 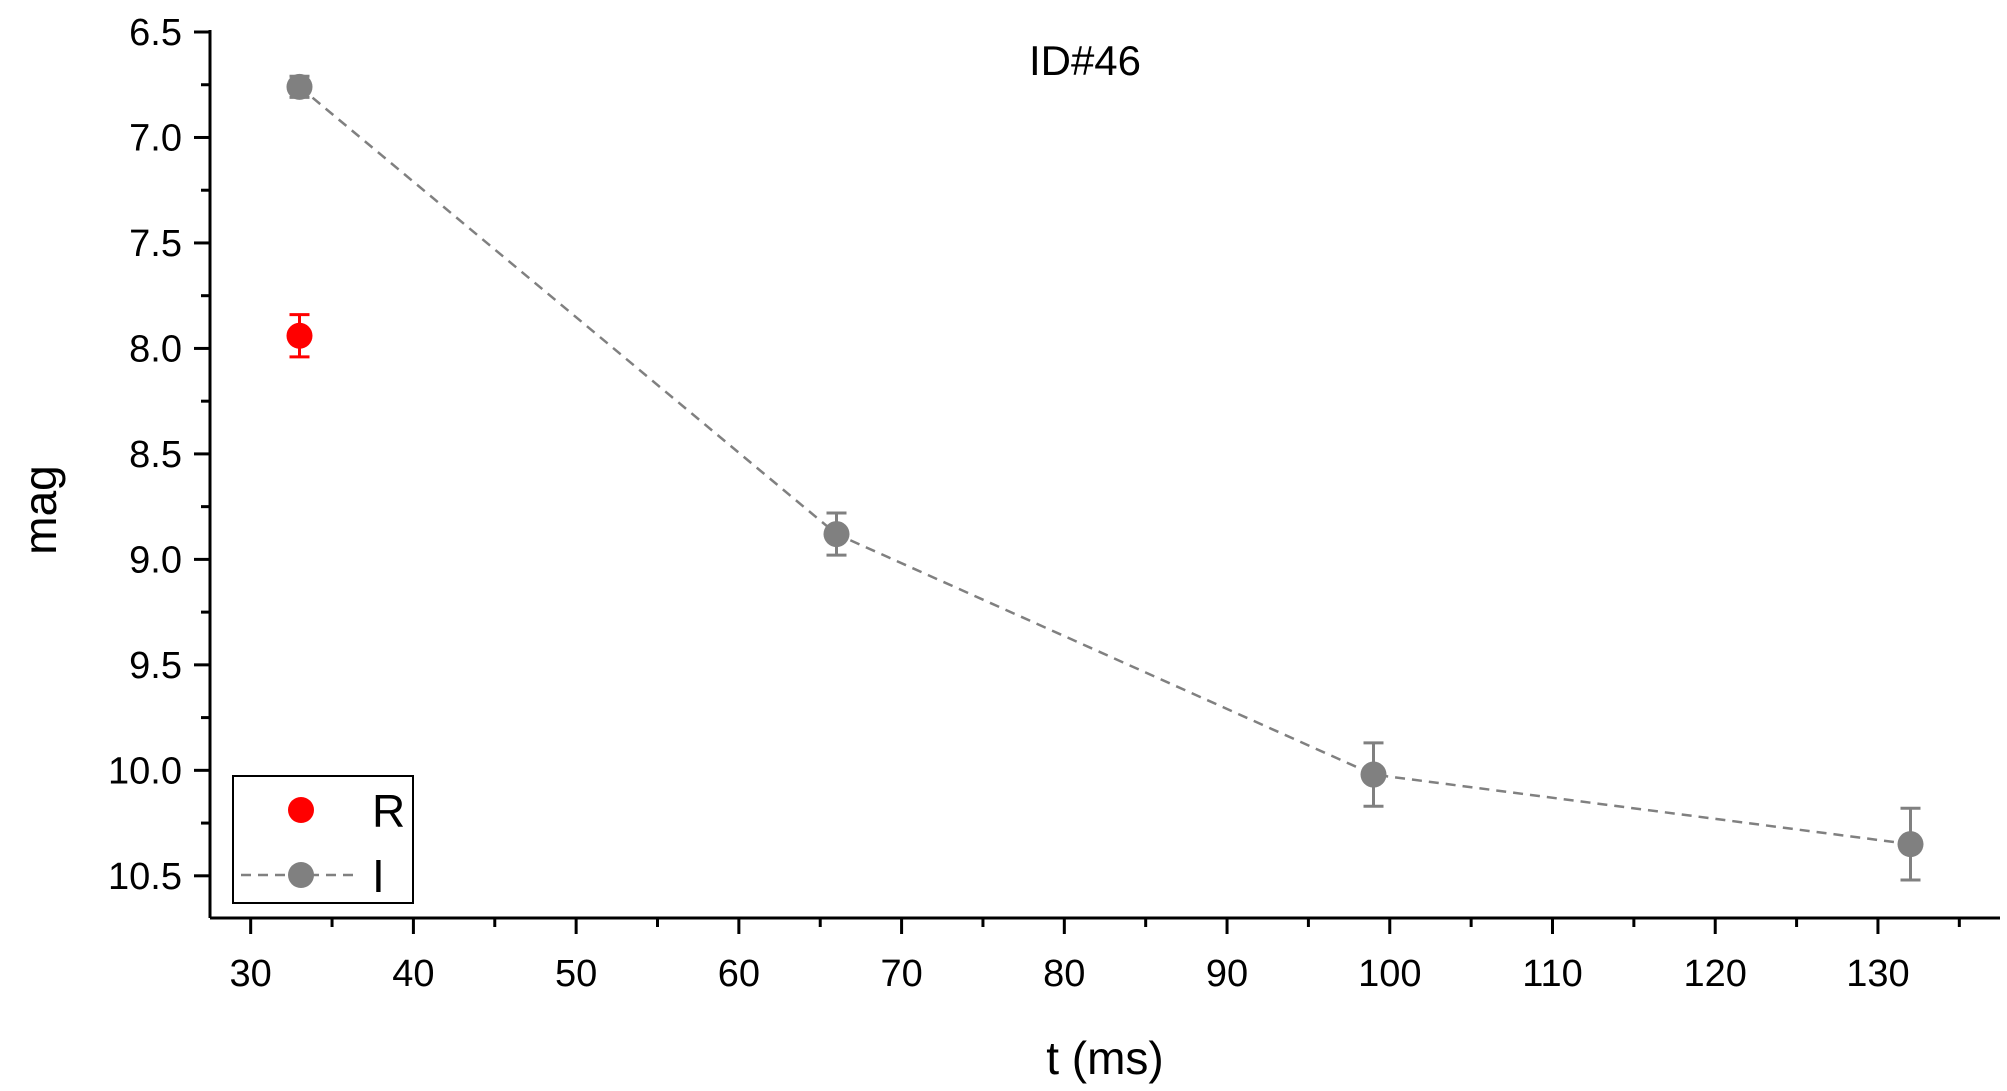 What do you see at coordinates (145, 877) in the screenshot?
I see `y-tick-label: 10.5` at bounding box center [145, 877].